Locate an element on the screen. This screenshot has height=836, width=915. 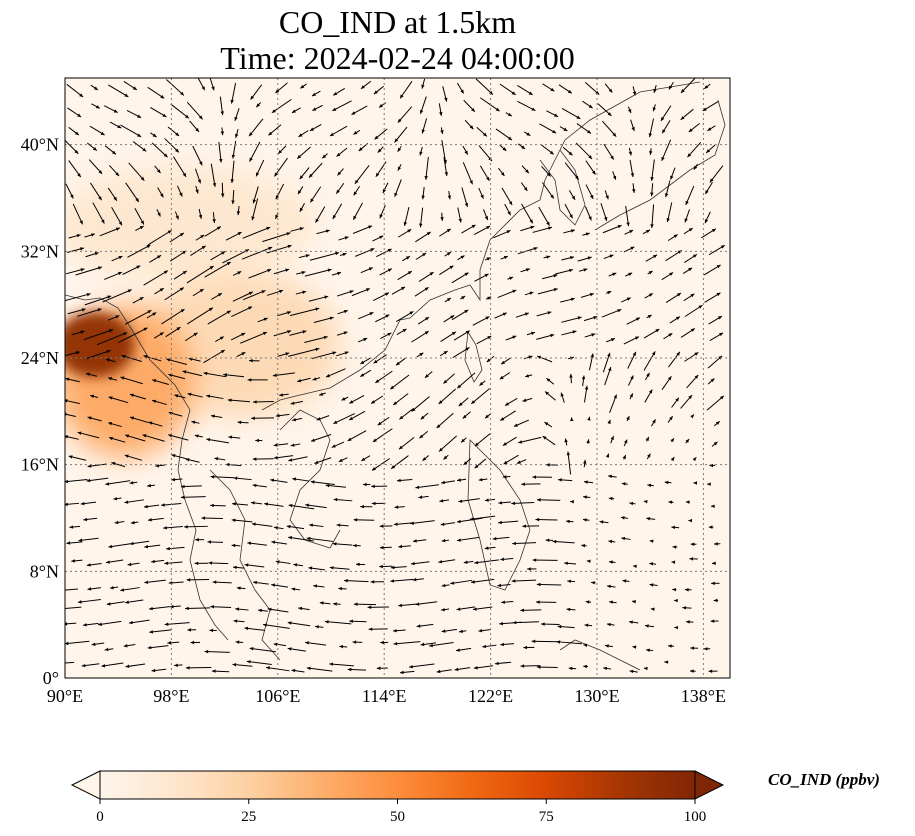
colorbar-tick-label: 50 is located at coordinates (397, 817).